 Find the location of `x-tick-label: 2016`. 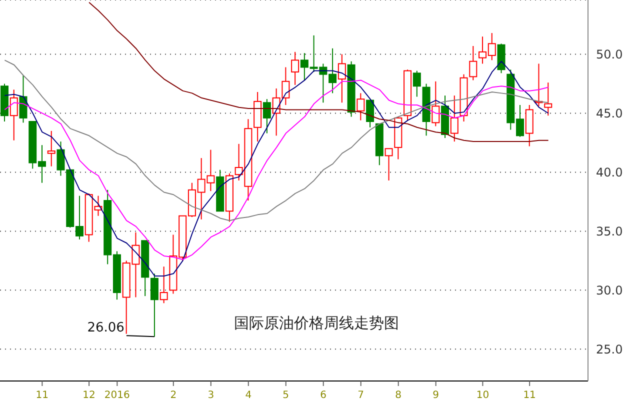

x-tick-label: 2016 is located at coordinates (117, 395).